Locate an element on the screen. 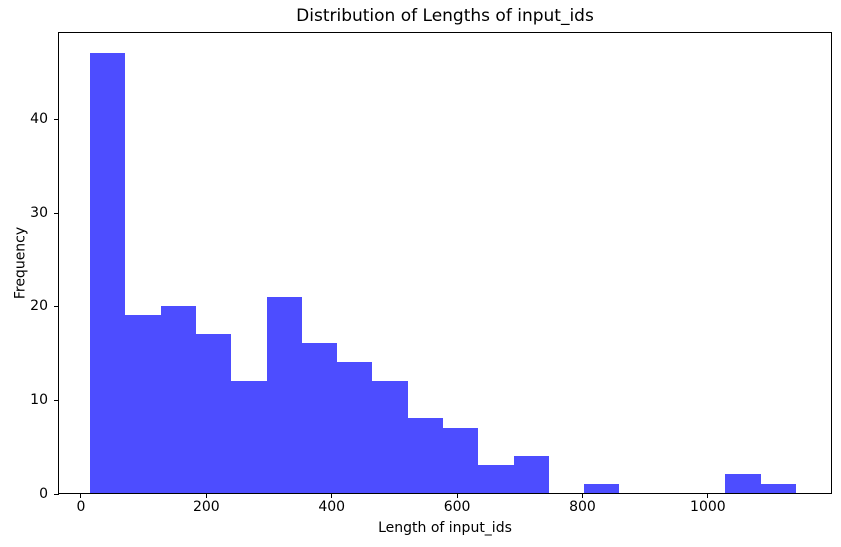 The image size is (841, 547). x-tick-label: 200 is located at coordinates (206, 507).